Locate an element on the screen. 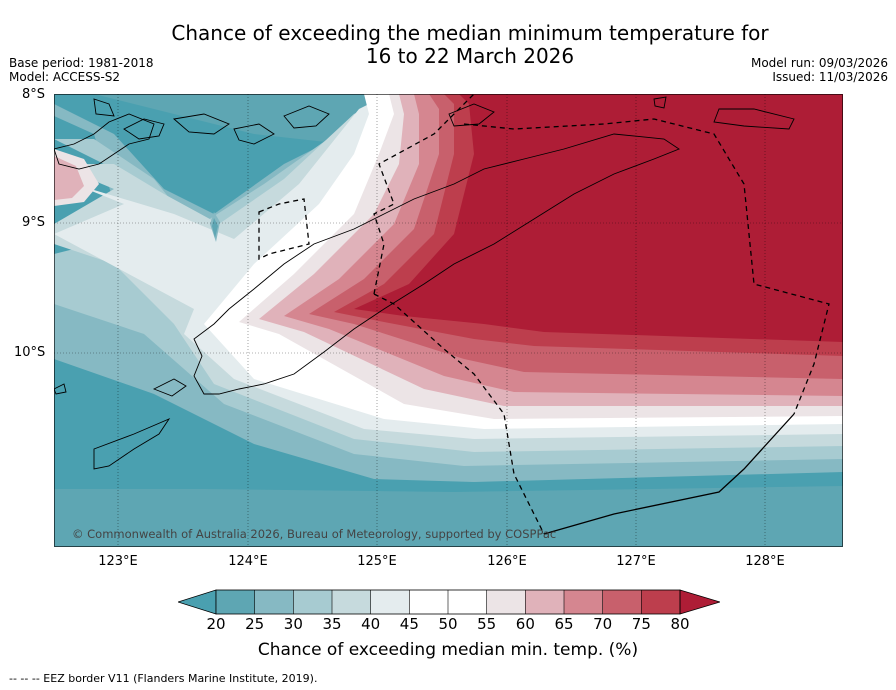 Image resolution: width=896 pixels, height=690 pixels. colorbar-tick-label: 30 is located at coordinates (293, 624).